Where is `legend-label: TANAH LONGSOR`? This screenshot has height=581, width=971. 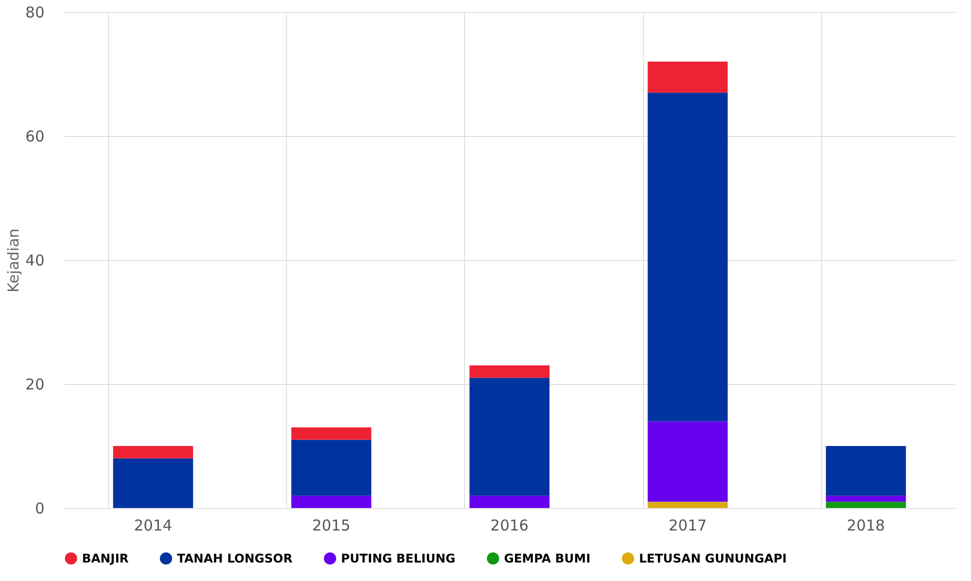 legend-label: TANAH LONGSOR is located at coordinates (234, 558).